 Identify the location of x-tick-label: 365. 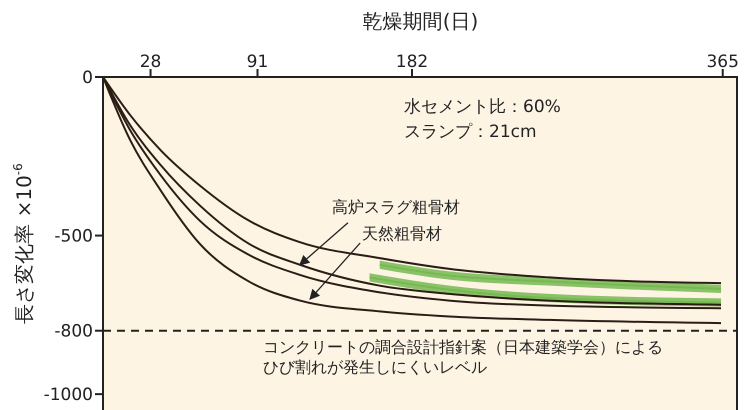
(722, 62).